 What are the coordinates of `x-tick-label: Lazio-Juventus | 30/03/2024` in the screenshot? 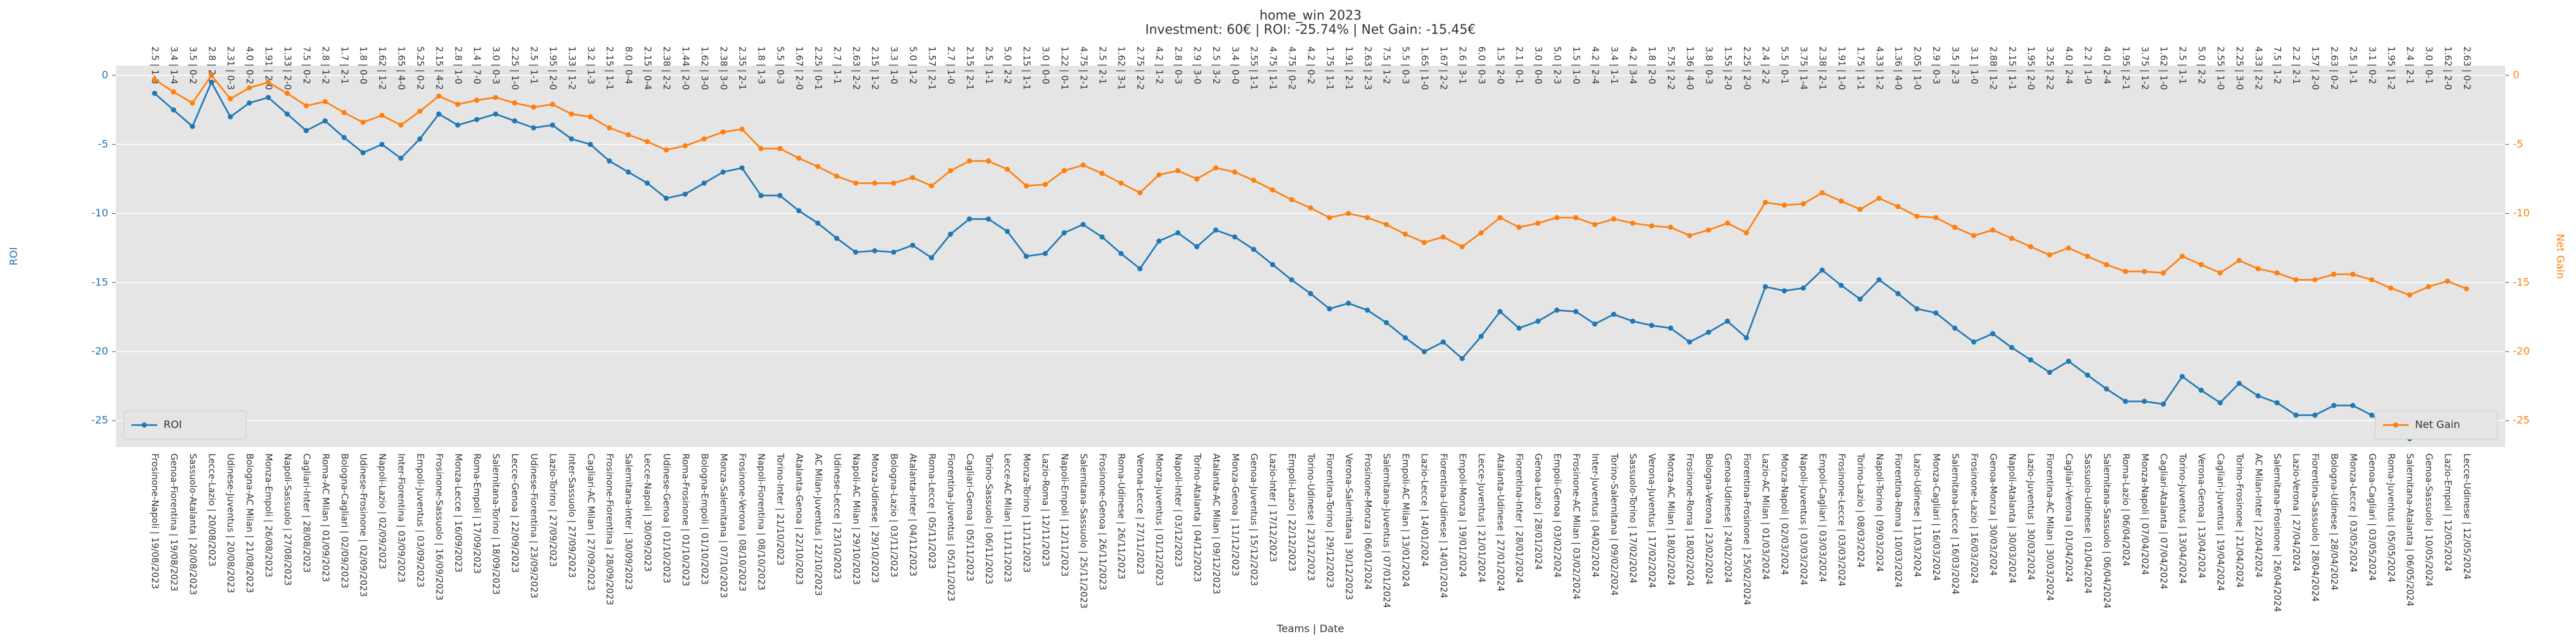 It's located at (2030, 516).